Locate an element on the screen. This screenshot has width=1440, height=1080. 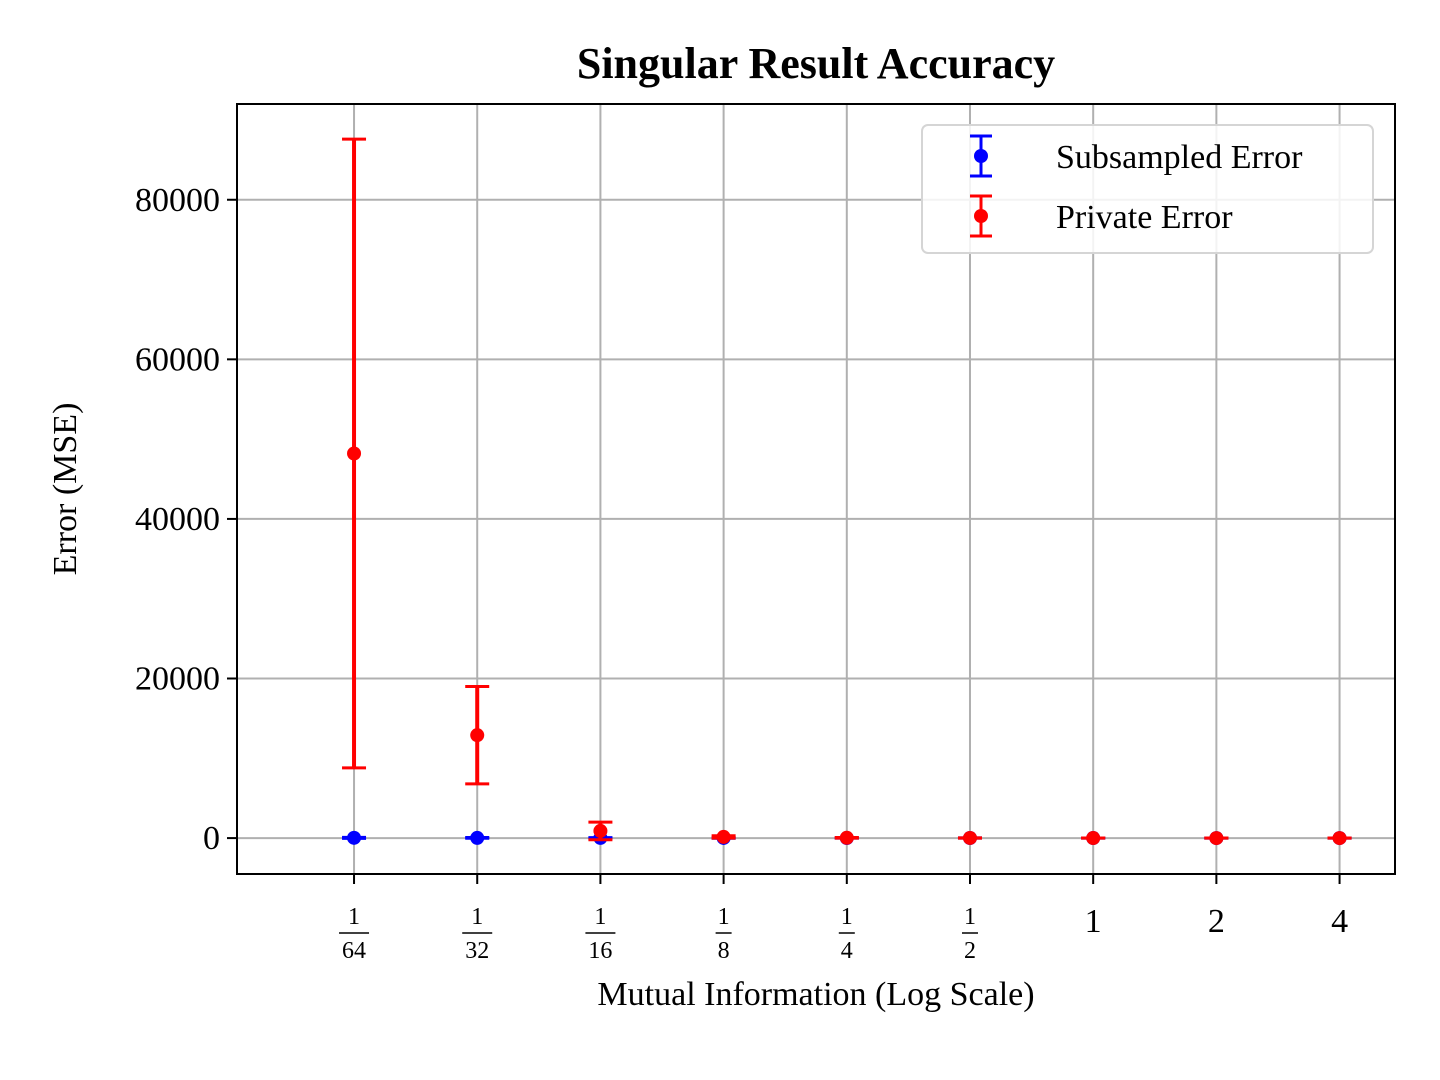
y-tick-label: 0 is located at coordinates (211, 838).